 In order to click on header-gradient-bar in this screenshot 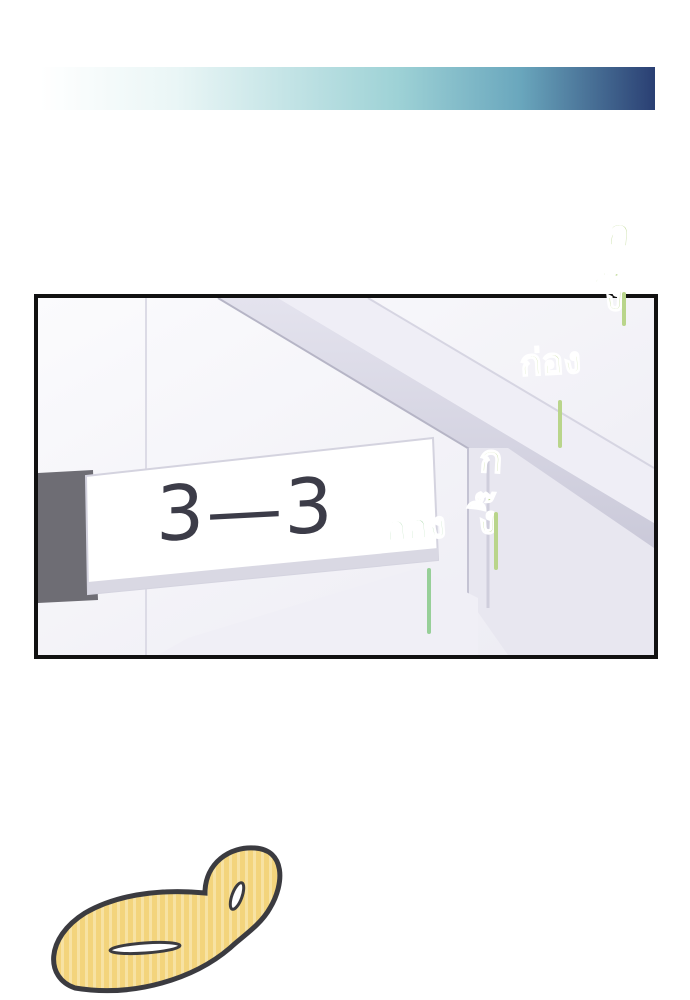, I will do `click(347, 88)`.